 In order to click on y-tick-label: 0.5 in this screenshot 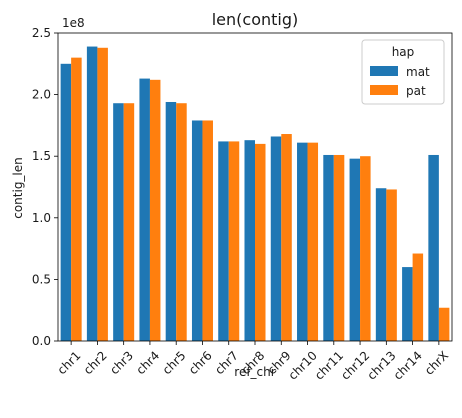, I will do `click(41, 279)`.